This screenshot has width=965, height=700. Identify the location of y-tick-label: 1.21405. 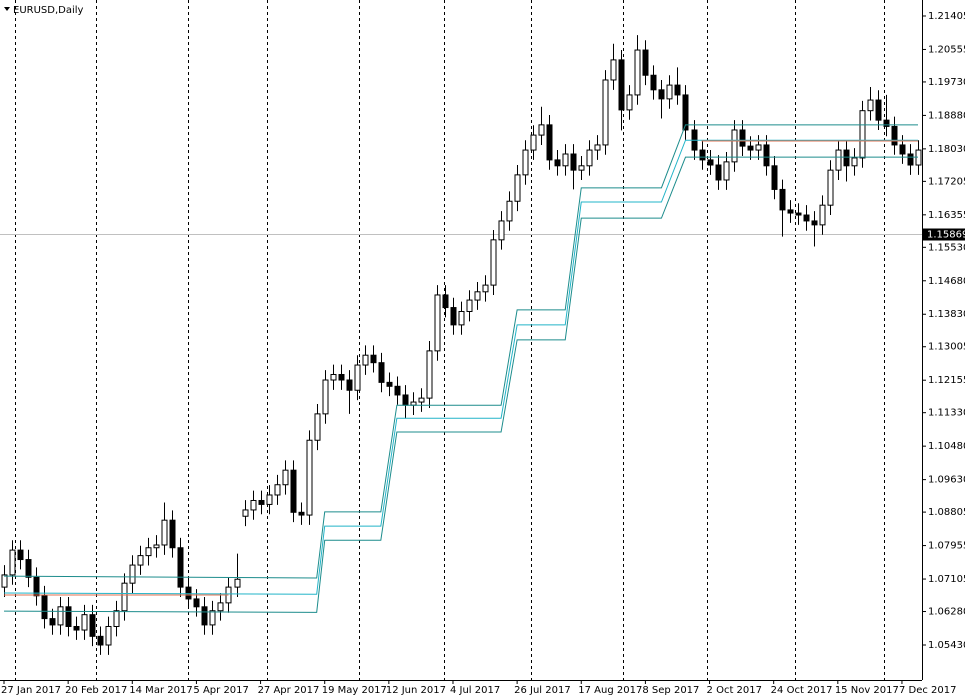
(946, 16).